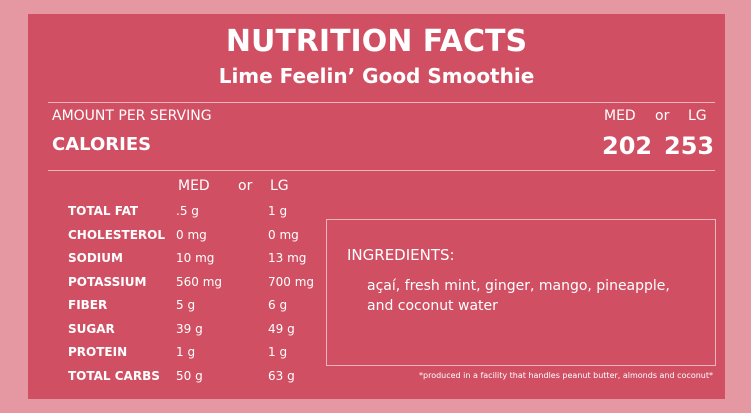 Image resolution: width=751 pixels, height=413 pixels. What do you see at coordinates (88, 305) in the screenshot?
I see `nutrient-name: FIBER` at bounding box center [88, 305].